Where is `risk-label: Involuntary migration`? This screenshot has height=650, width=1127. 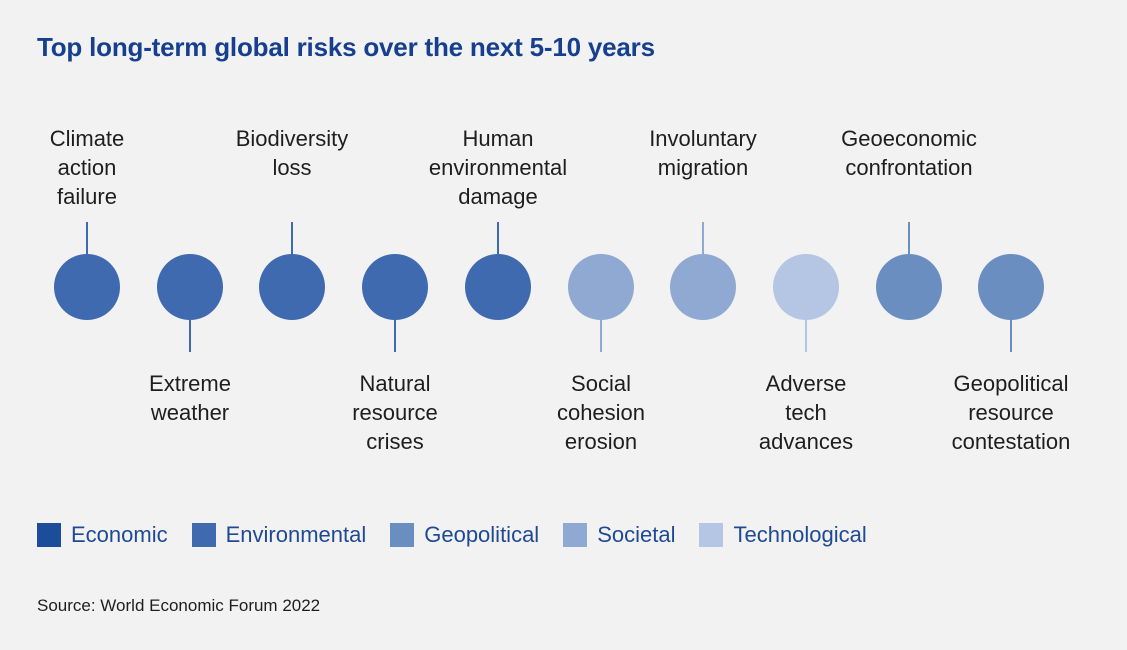 risk-label: Involuntary migration is located at coordinates (703, 153).